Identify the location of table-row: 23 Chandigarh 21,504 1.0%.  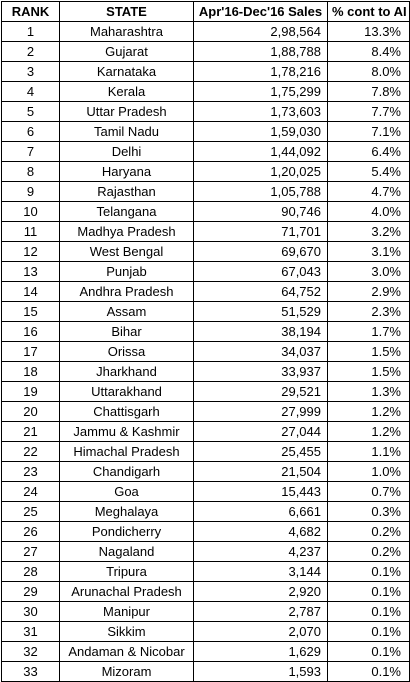
(205, 471).